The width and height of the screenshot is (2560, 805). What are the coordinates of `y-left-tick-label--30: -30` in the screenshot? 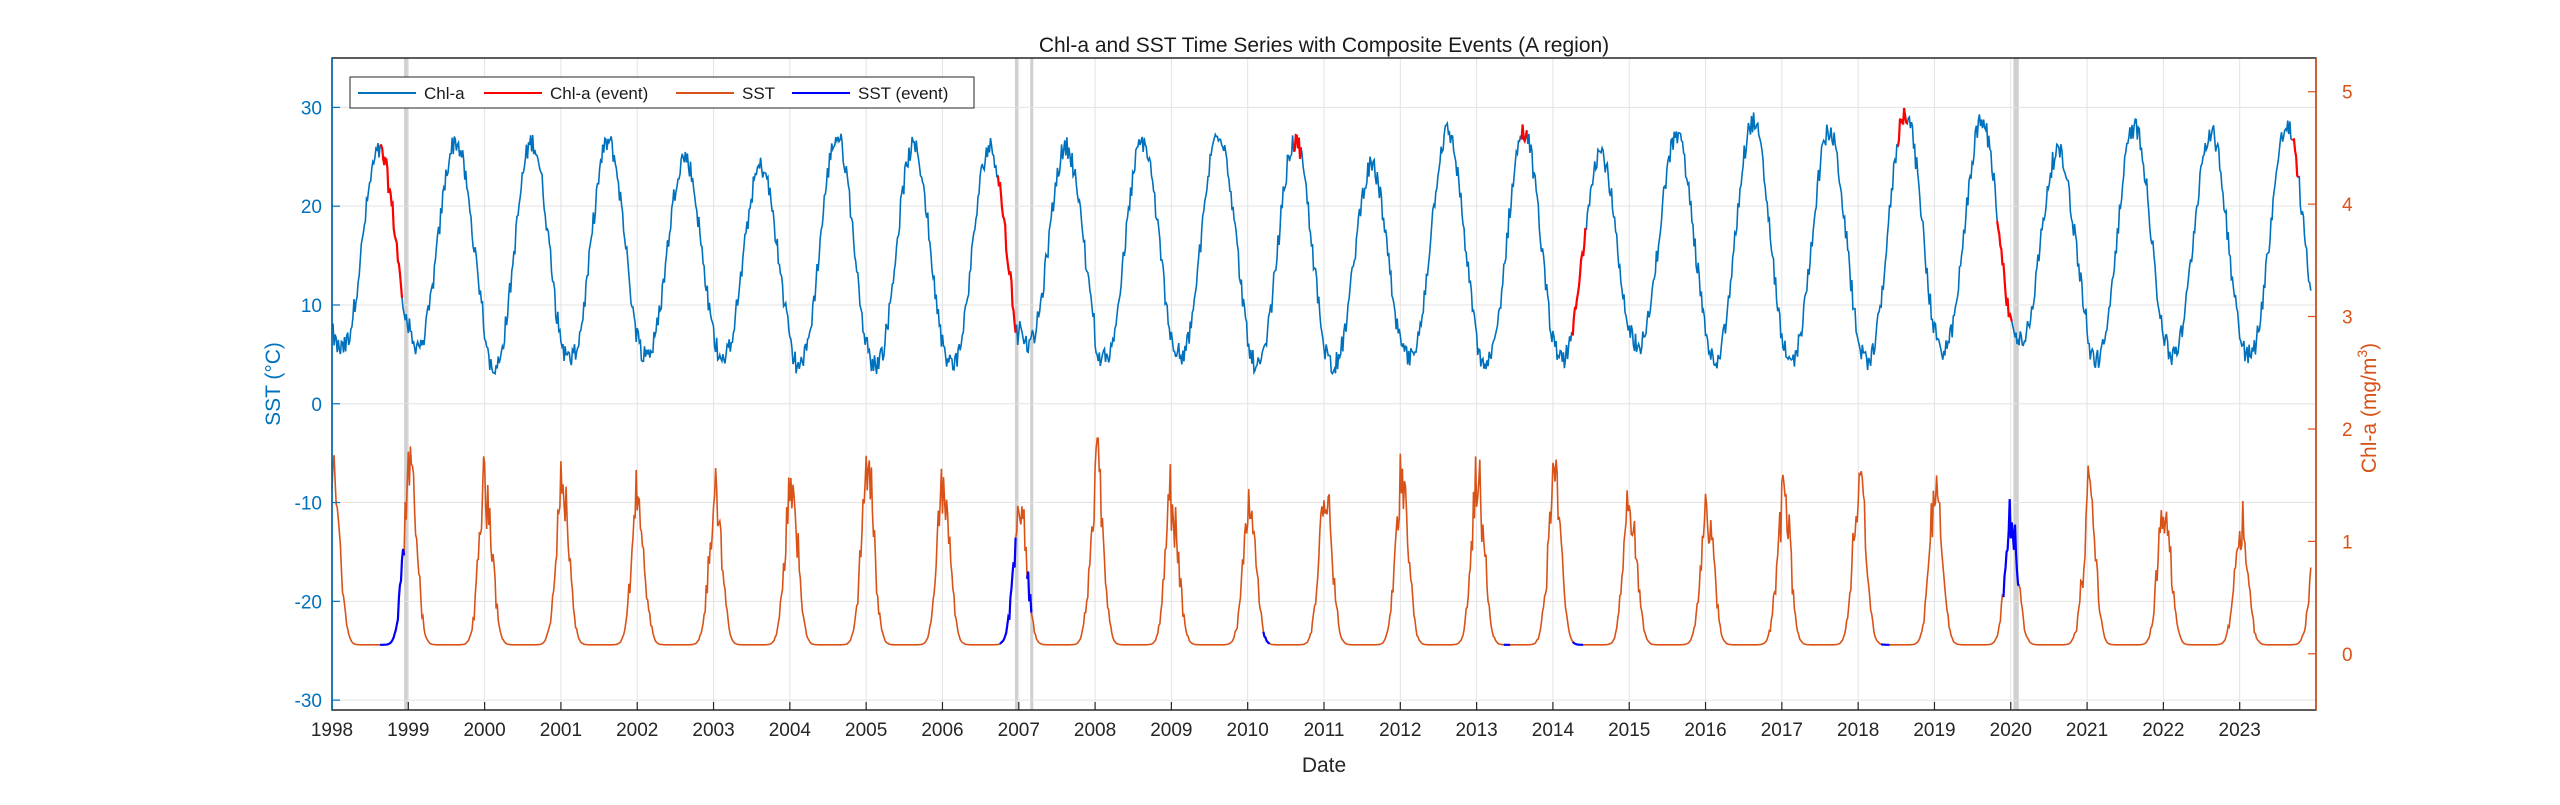 It's located at (308, 701).